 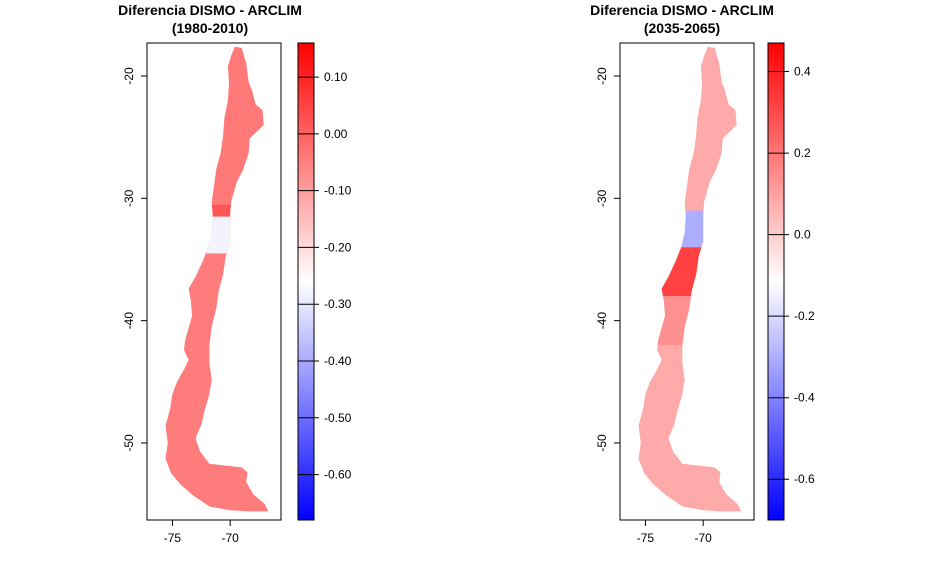 What do you see at coordinates (338, 418) in the screenshot?
I see `colorbar-tick-label: -0.50` at bounding box center [338, 418].